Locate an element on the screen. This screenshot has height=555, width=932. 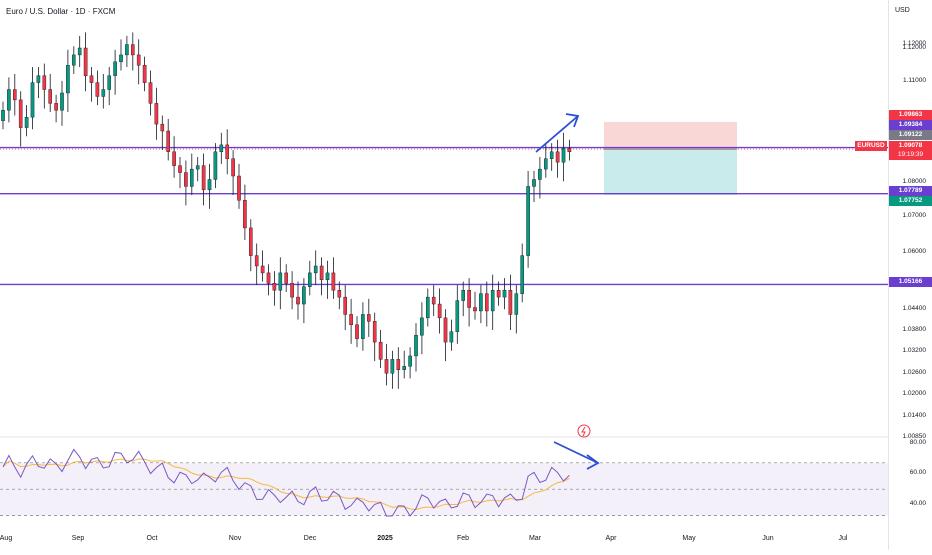
rsi-tick: 80.00 is located at coordinates (917, 442).